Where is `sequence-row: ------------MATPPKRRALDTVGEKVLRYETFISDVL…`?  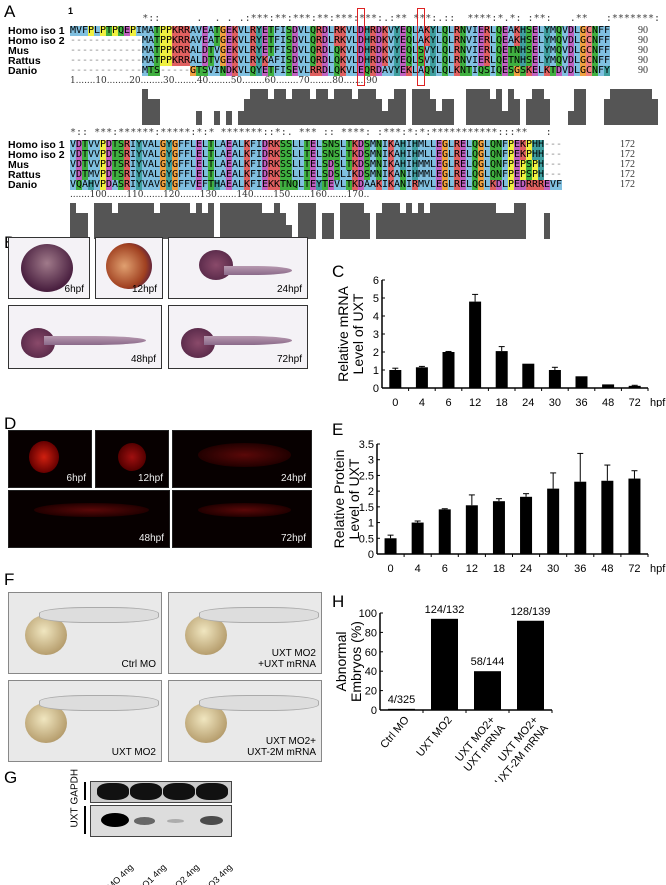 sequence-row: ------------MATPPKRRALDTVGEKVLRYETFISDVL… is located at coordinates (340, 50).